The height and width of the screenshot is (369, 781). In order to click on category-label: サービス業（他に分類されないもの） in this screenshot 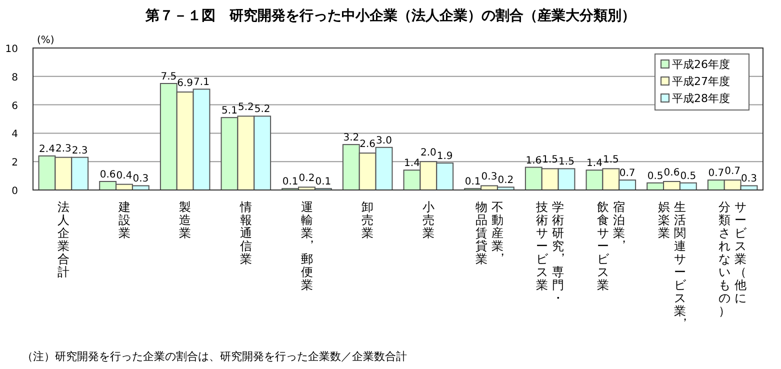, I will do `click(732, 259)`.